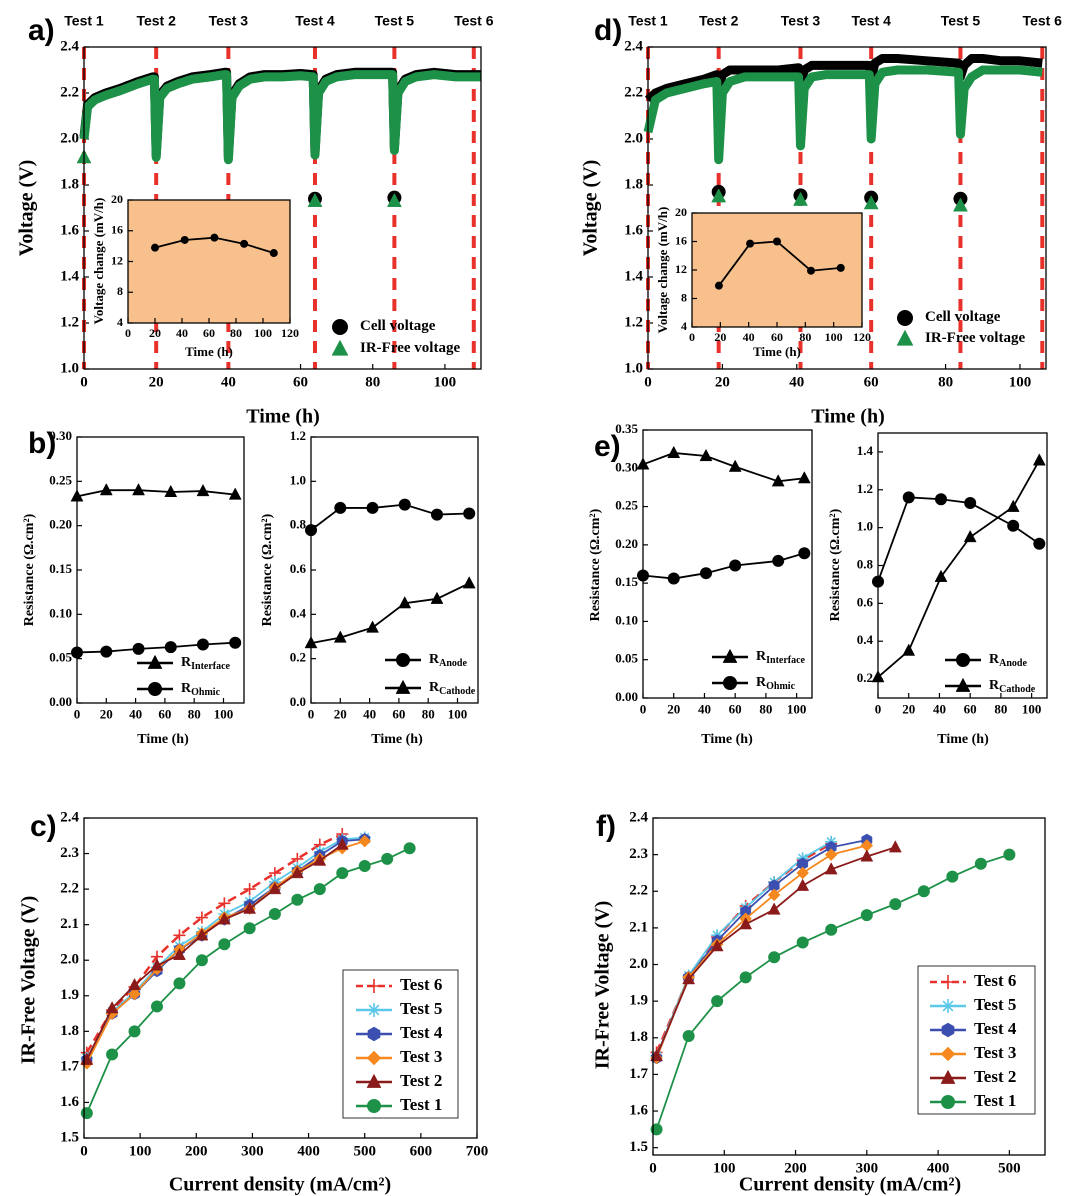 The height and width of the screenshot is (1196, 1069). Describe the element at coordinates (961, 21) in the screenshot. I see `test-label: Test 5` at that location.